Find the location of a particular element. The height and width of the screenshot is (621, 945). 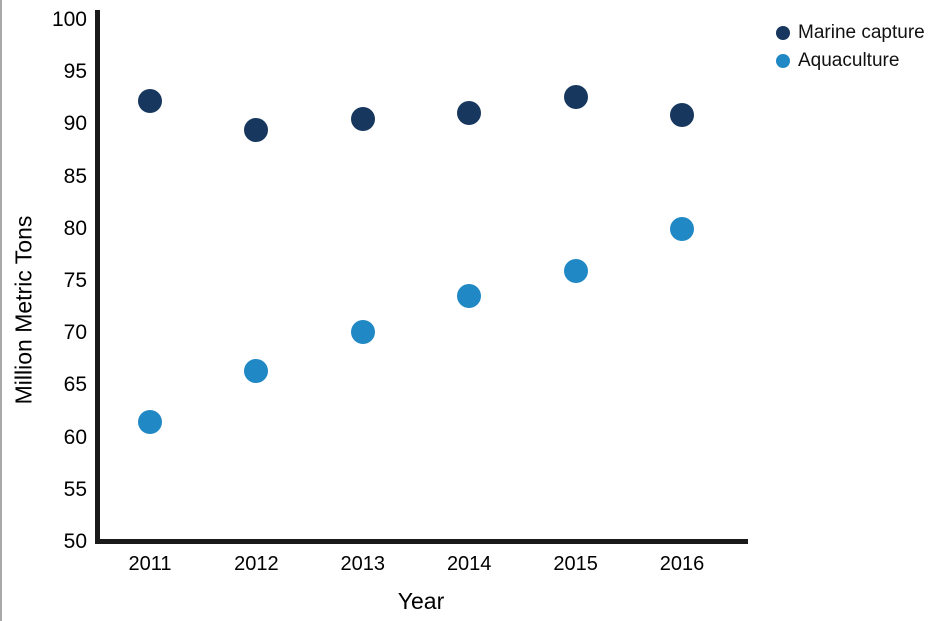

x-tick-label-2013: 2013 is located at coordinates (363, 564).